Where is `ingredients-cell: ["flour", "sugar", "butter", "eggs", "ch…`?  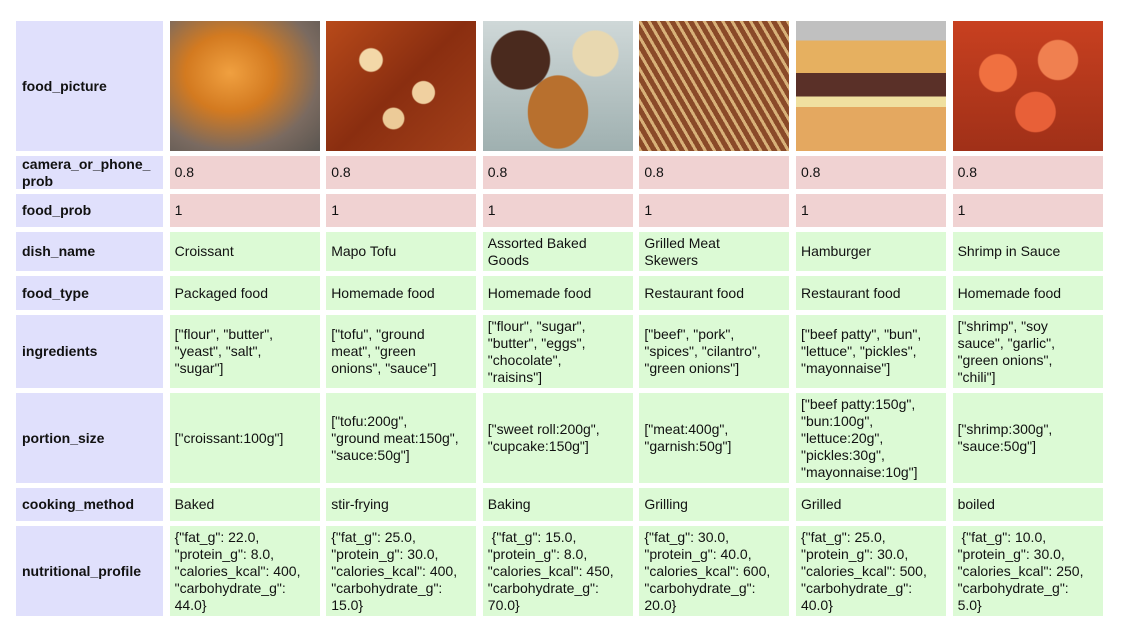
ingredients-cell: ["flour", "sugar", "butter", "eggs", "ch… is located at coordinates (557, 351).